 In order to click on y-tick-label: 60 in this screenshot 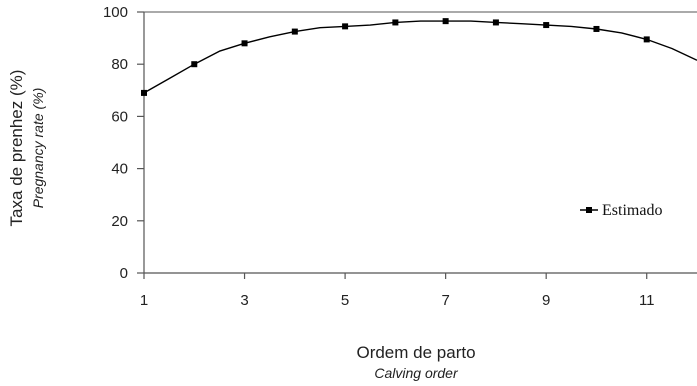, I will do `click(119, 116)`.